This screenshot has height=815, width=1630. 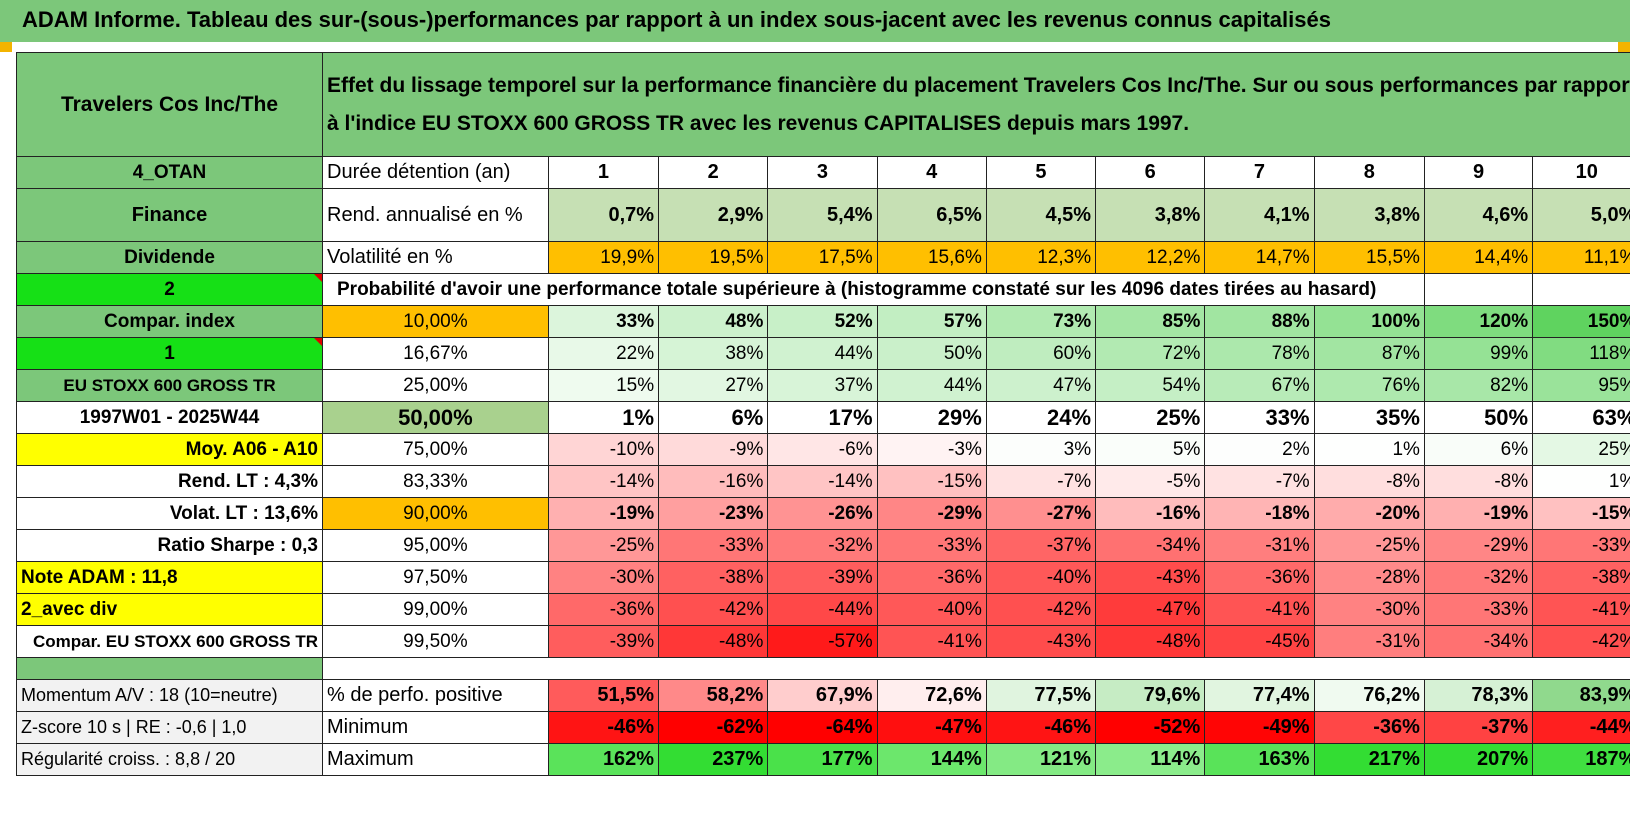 What do you see at coordinates (1369, 385) in the screenshot?
I see `quantile-value: 76%` at bounding box center [1369, 385].